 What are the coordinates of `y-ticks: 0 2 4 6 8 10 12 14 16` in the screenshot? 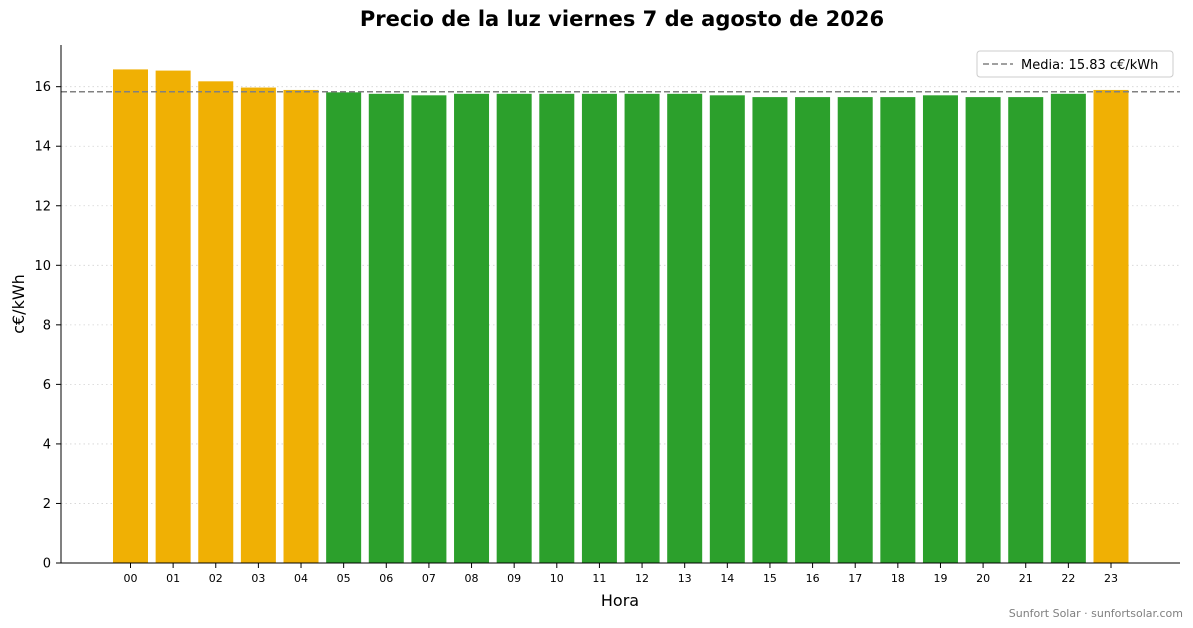 It's located at (47, 326).